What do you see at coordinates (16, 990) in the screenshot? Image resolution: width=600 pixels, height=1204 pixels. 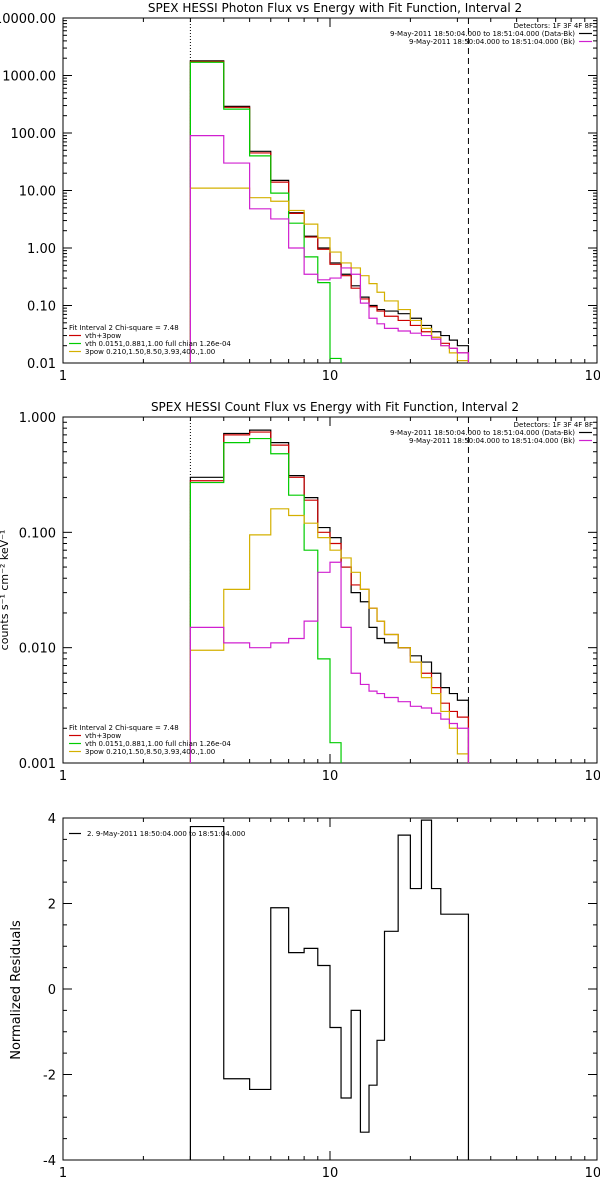 I see `residuals-y-axis-label: Normalized Residuals` at bounding box center [16, 990].